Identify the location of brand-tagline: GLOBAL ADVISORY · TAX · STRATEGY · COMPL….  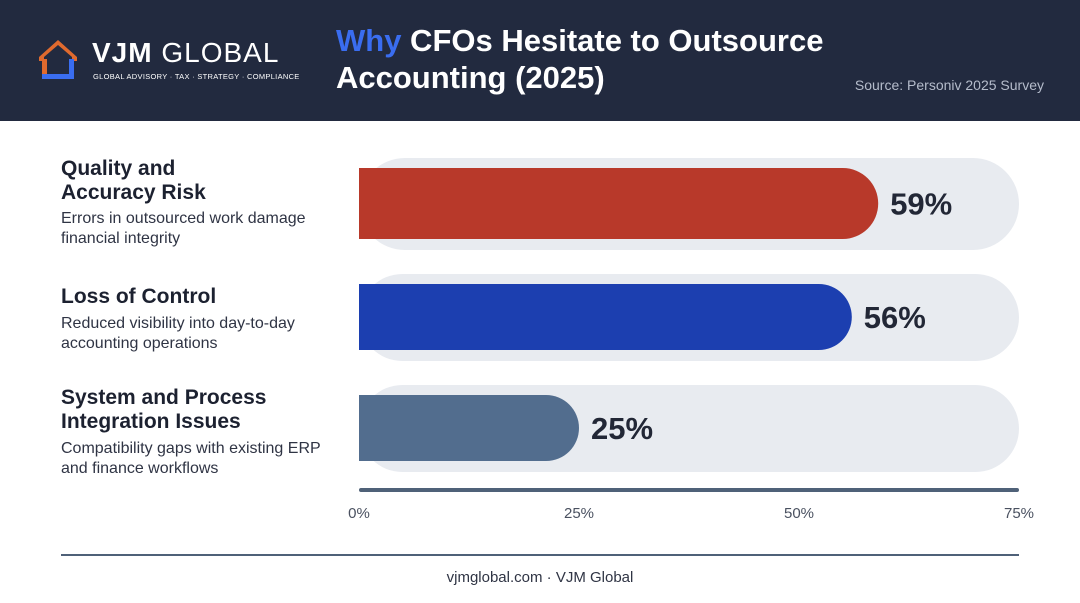
(196, 76).